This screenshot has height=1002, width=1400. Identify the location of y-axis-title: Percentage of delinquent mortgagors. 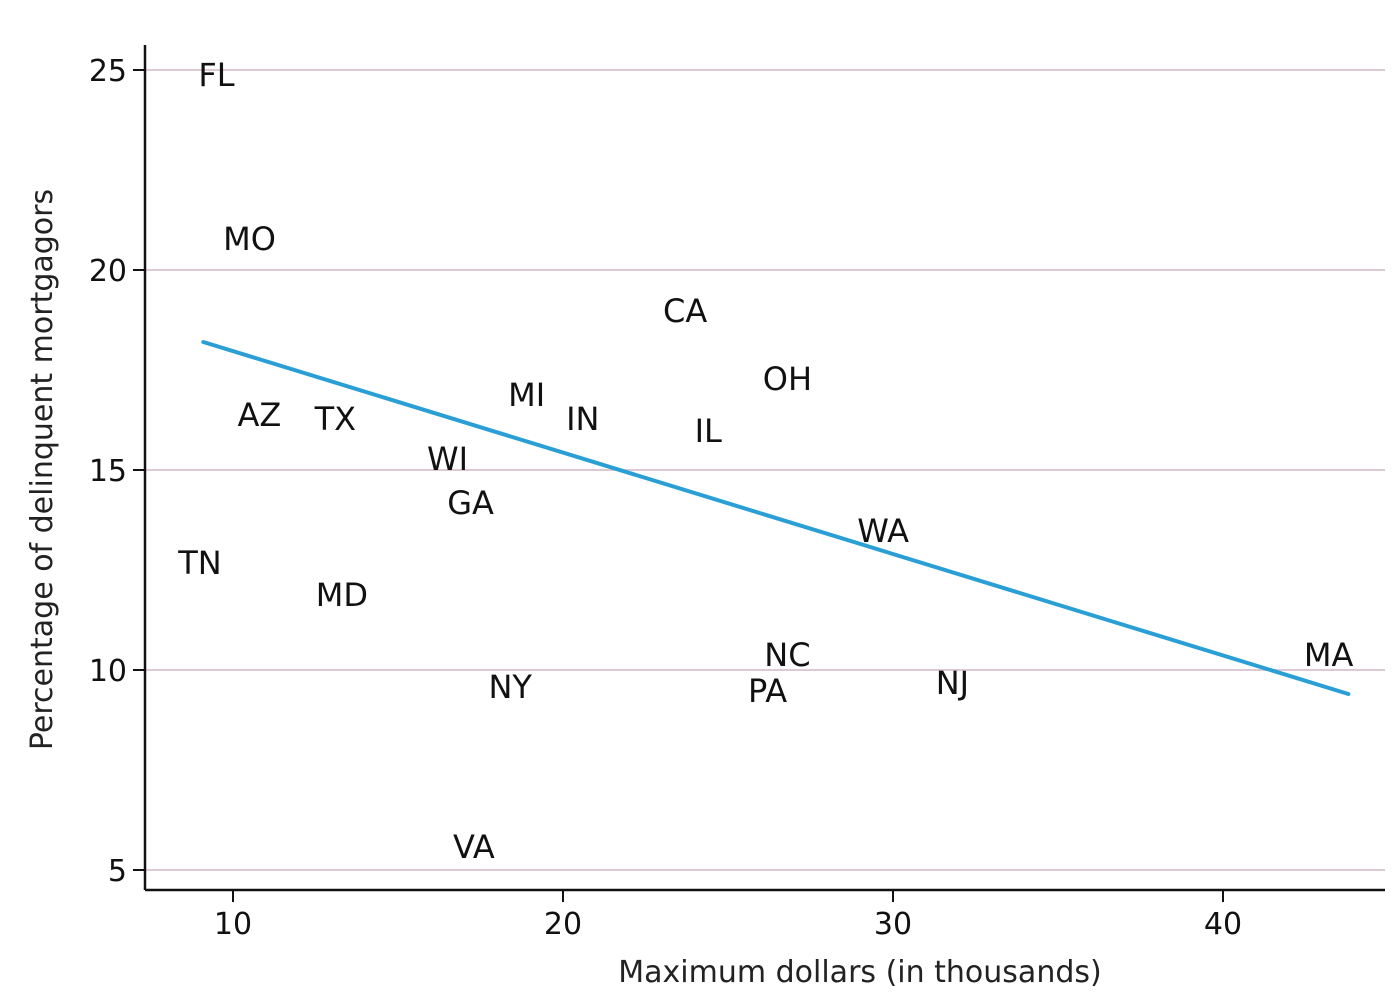
(42, 469).